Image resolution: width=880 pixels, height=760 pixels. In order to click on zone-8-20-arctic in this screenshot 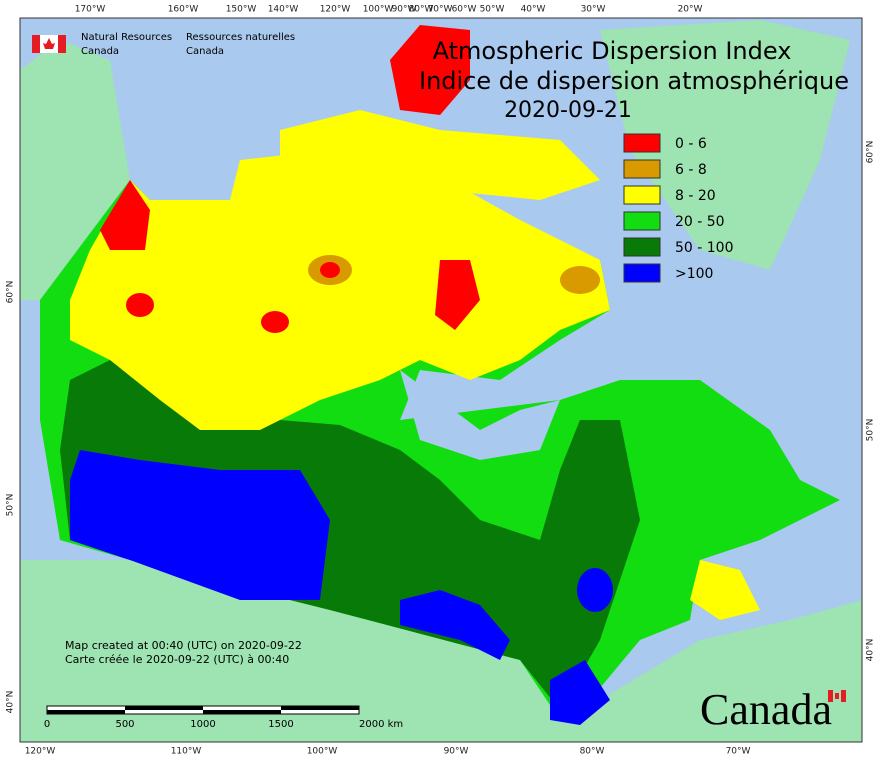, I will do `click(440, 155)`.